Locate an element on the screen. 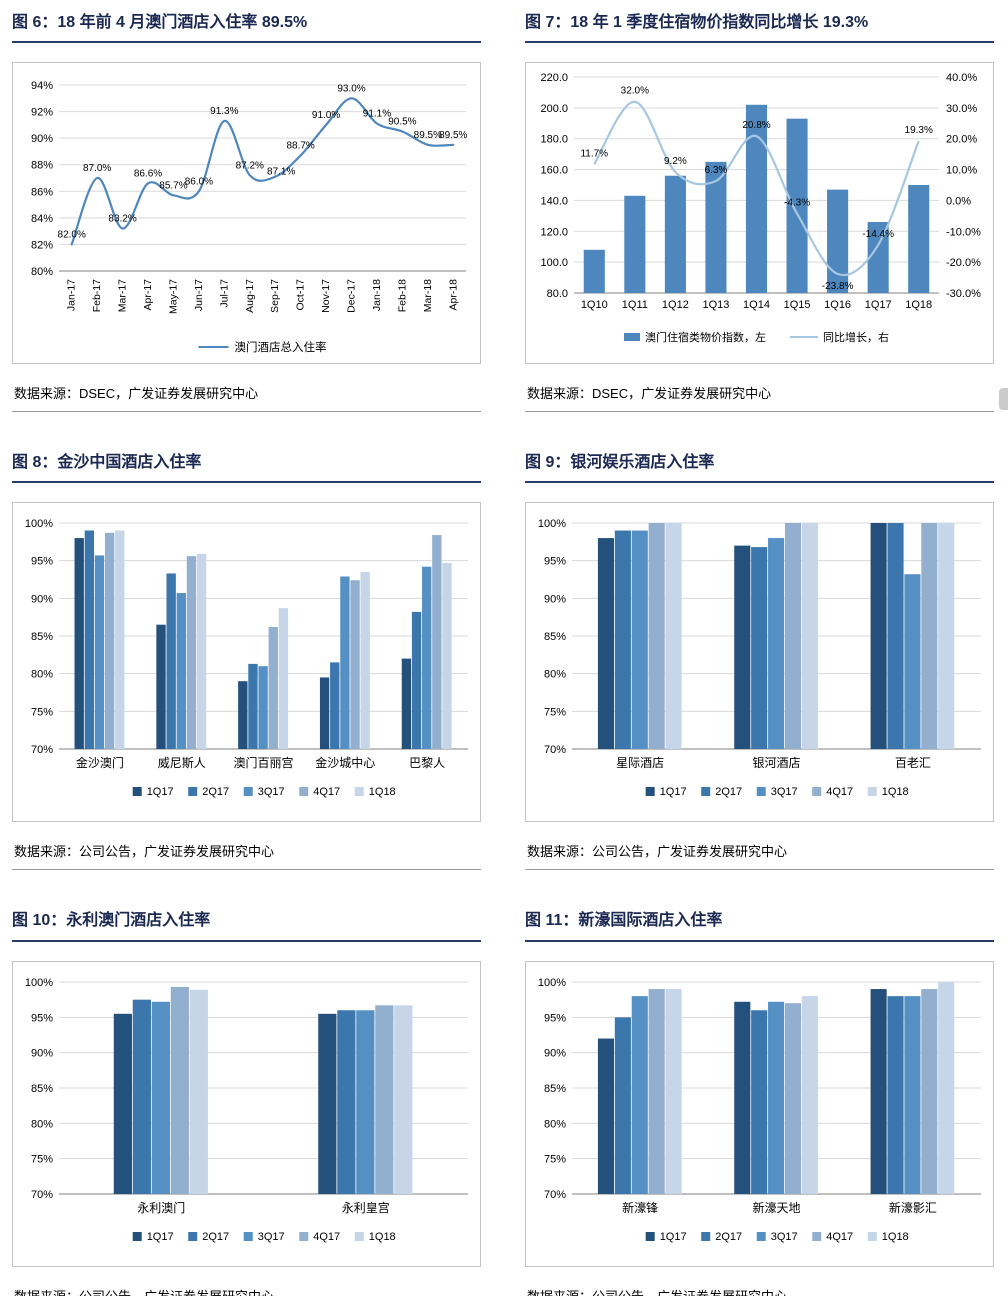 This screenshot has width=1008, height=1296. svg-text: 10.0% is located at coordinates (961, 171).